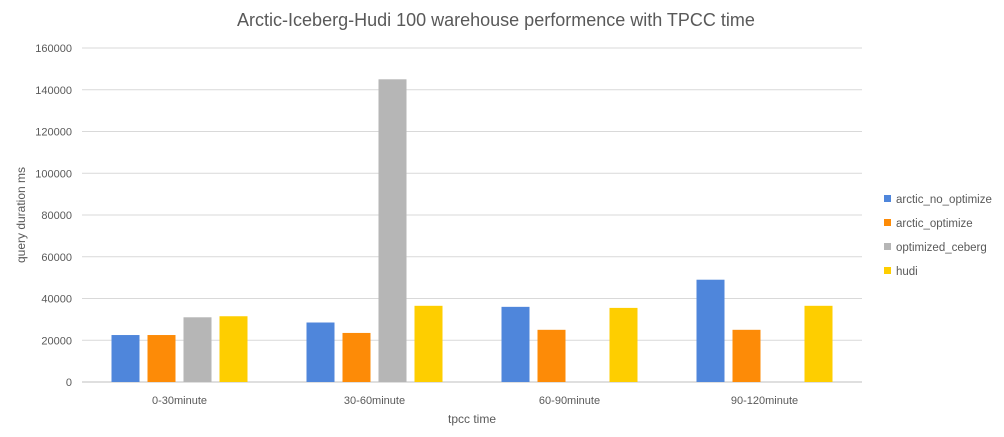 The height and width of the screenshot is (437, 1004). What do you see at coordinates (356, 357) in the screenshot?
I see `bar-arctic_optimize-30-60minute` at bounding box center [356, 357].